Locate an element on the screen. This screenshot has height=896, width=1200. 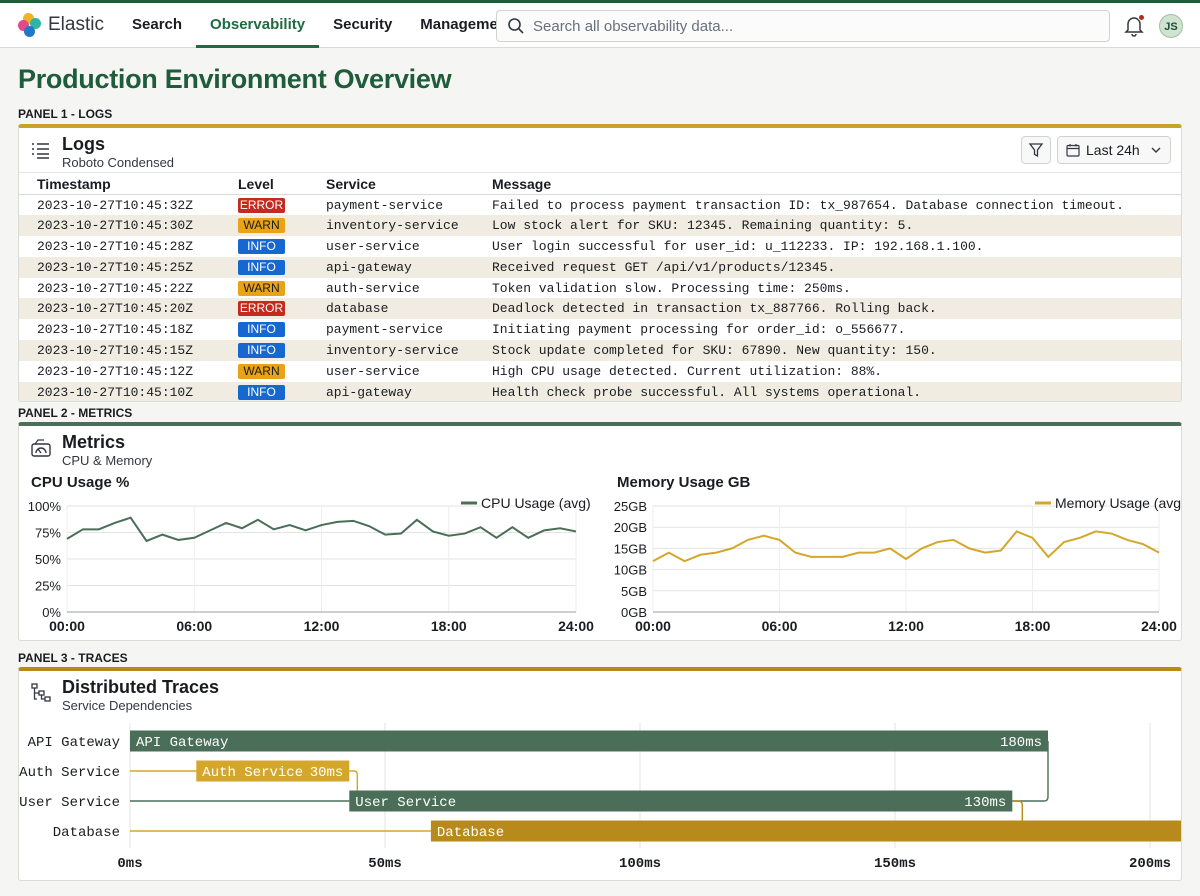
service-label: Auth Service is located at coordinates (69, 773).